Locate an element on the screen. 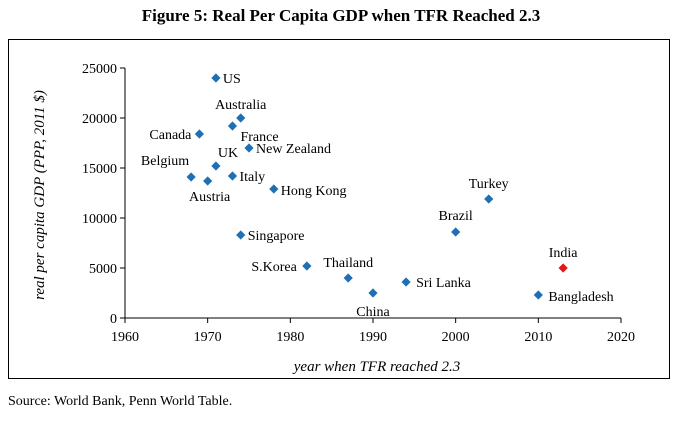 The height and width of the screenshot is (421, 682). point-label-bangladesh: Bangladesh is located at coordinates (580, 297).